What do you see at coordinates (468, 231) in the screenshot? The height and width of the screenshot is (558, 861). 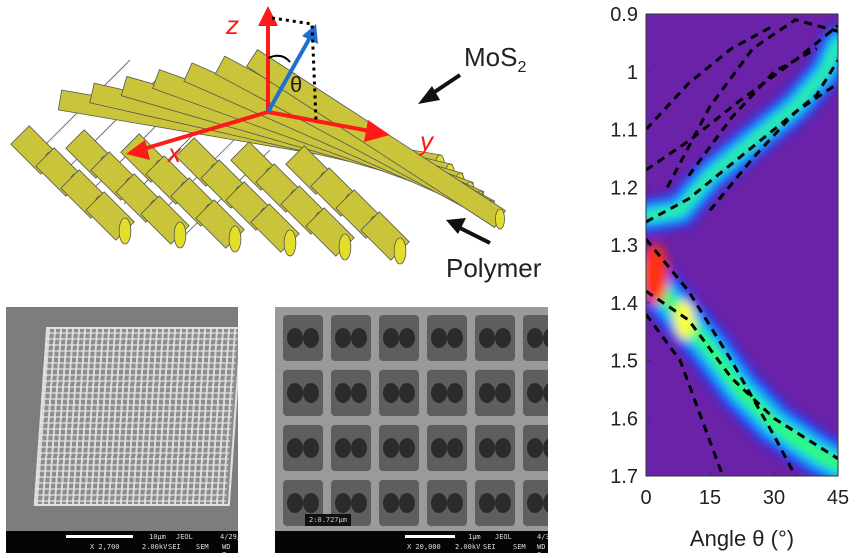 I see `polymer-arrow` at bounding box center [468, 231].